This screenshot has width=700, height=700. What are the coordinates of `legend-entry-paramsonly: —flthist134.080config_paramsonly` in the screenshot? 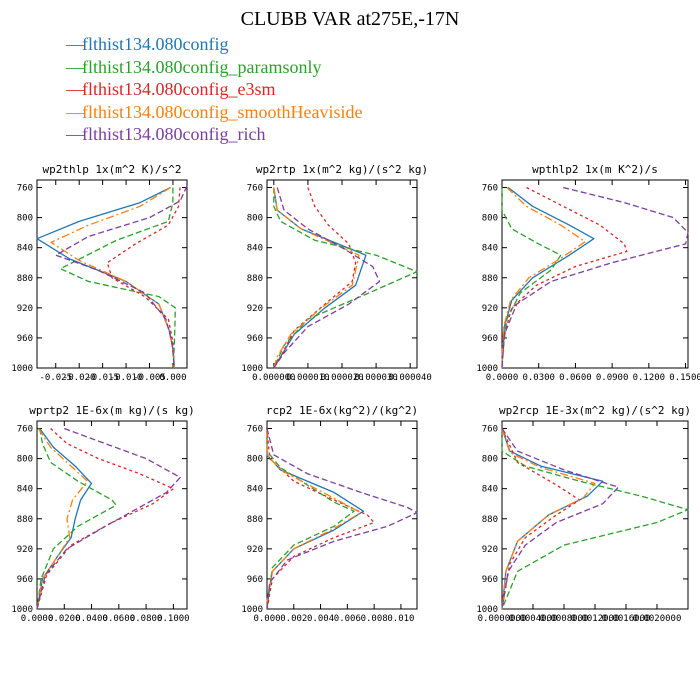 It's located at (214, 67).